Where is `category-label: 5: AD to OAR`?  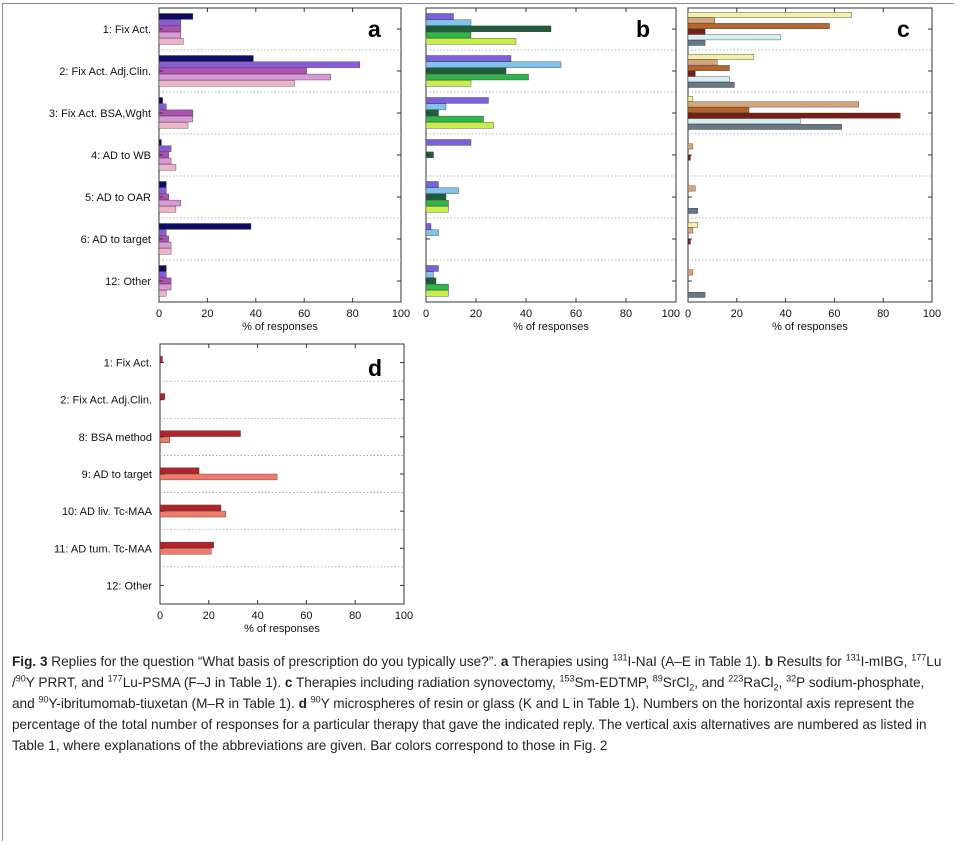 category-label: 5: AD to OAR is located at coordinates (118, 198).